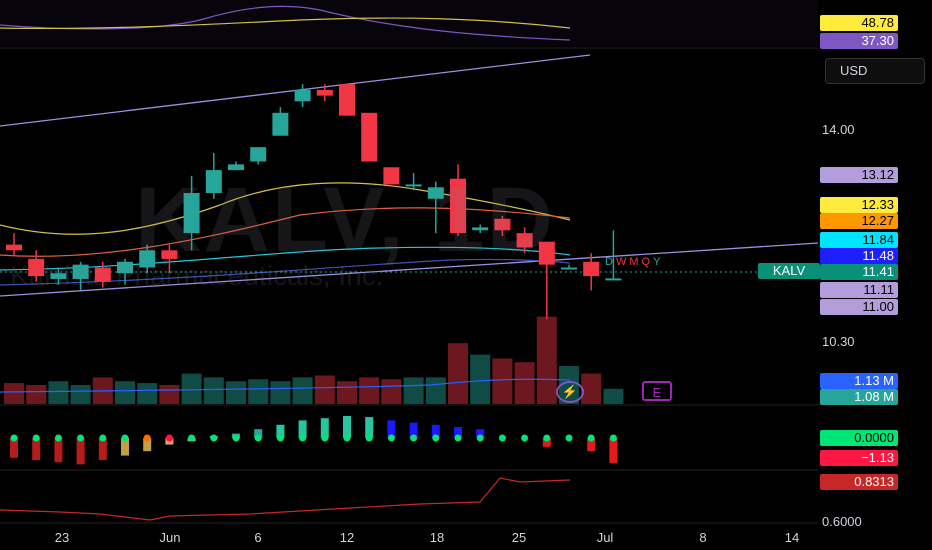 This screenshot has width=932, height=550. I want to click on price-tag-7: 11.41, so click(859, 272).